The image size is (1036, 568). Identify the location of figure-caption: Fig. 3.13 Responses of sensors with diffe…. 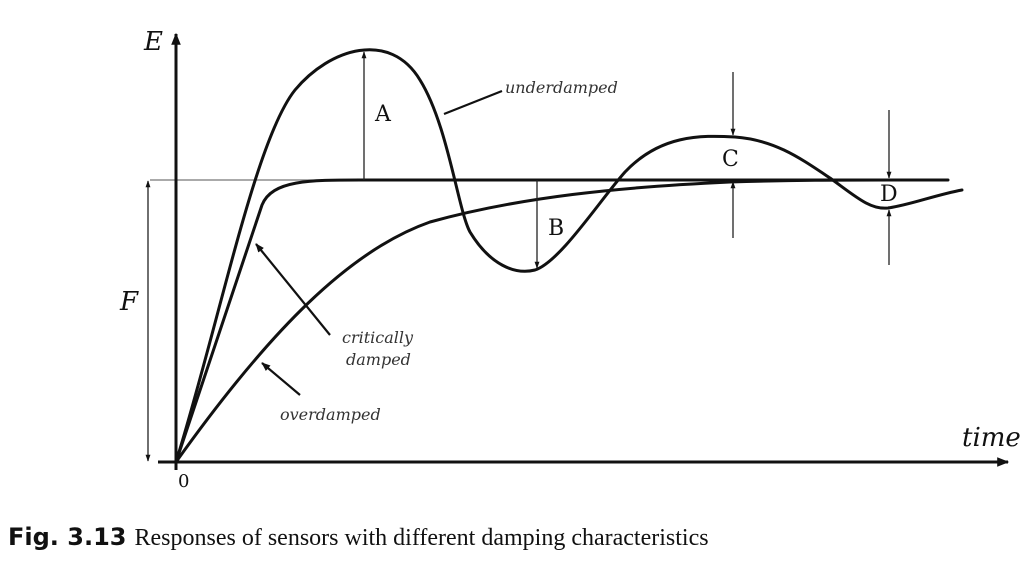
(358, 537).